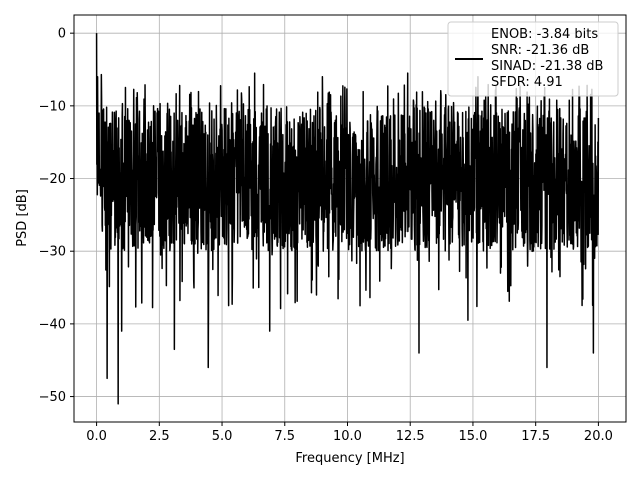 The height and width of the screenshot is (480, 640). What do you see at coordinates (52, 324) in the screenshot?
I see `y-tick-label: −40` at bounding box center [52, 324].